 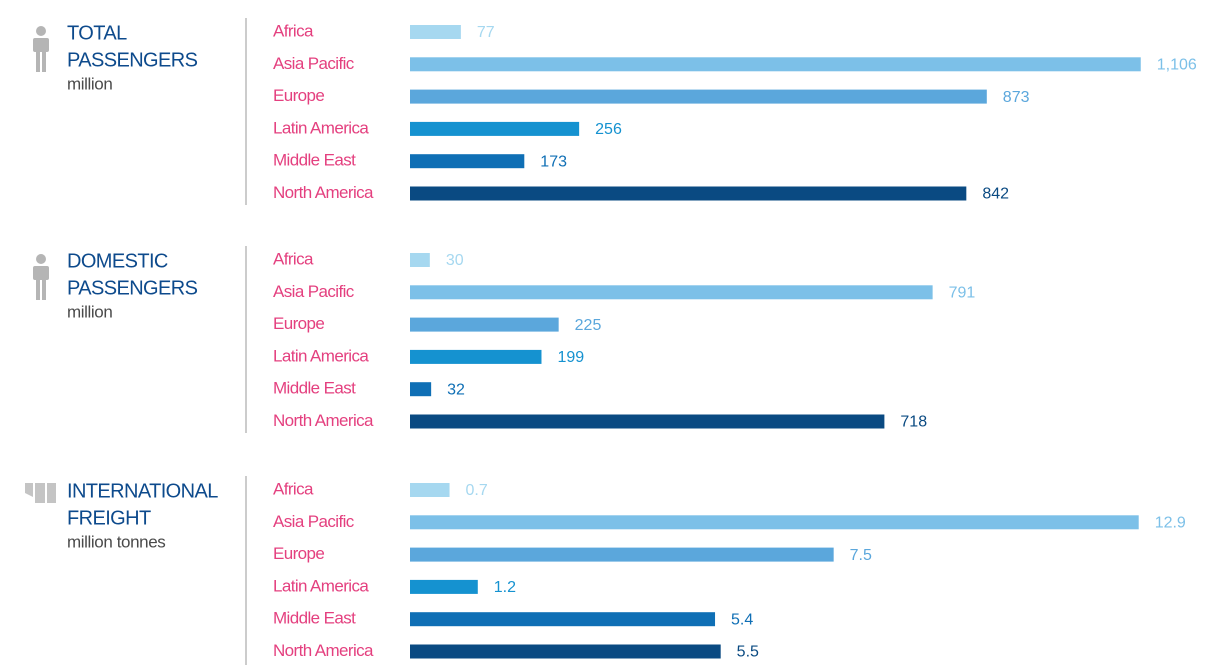 I want to click on value-label: 1.2, so click(x=505, y=587).